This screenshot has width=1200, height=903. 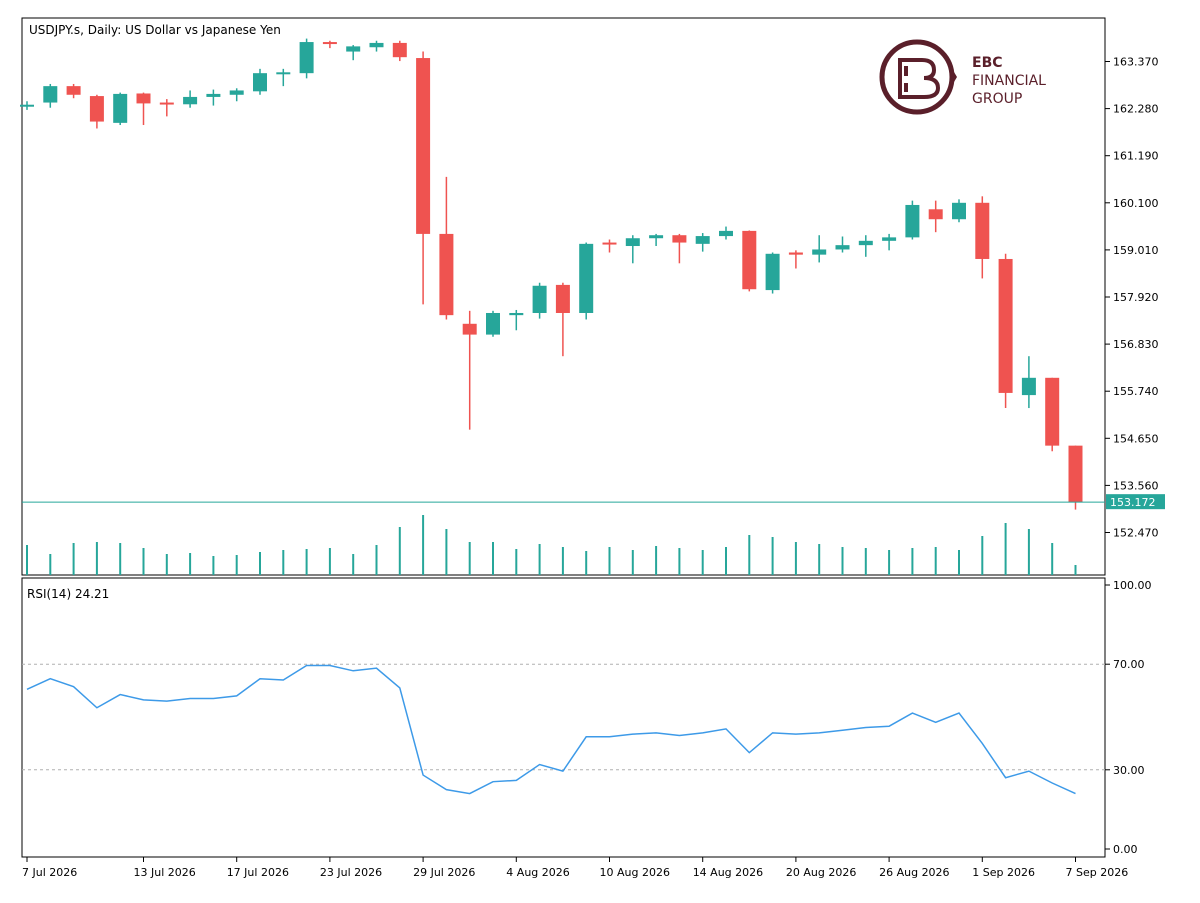 What do you see at coordinates (1136, 156) in the screenshot?
I see `price-tick-label: 161.190` at bounding box center [1136, 156].